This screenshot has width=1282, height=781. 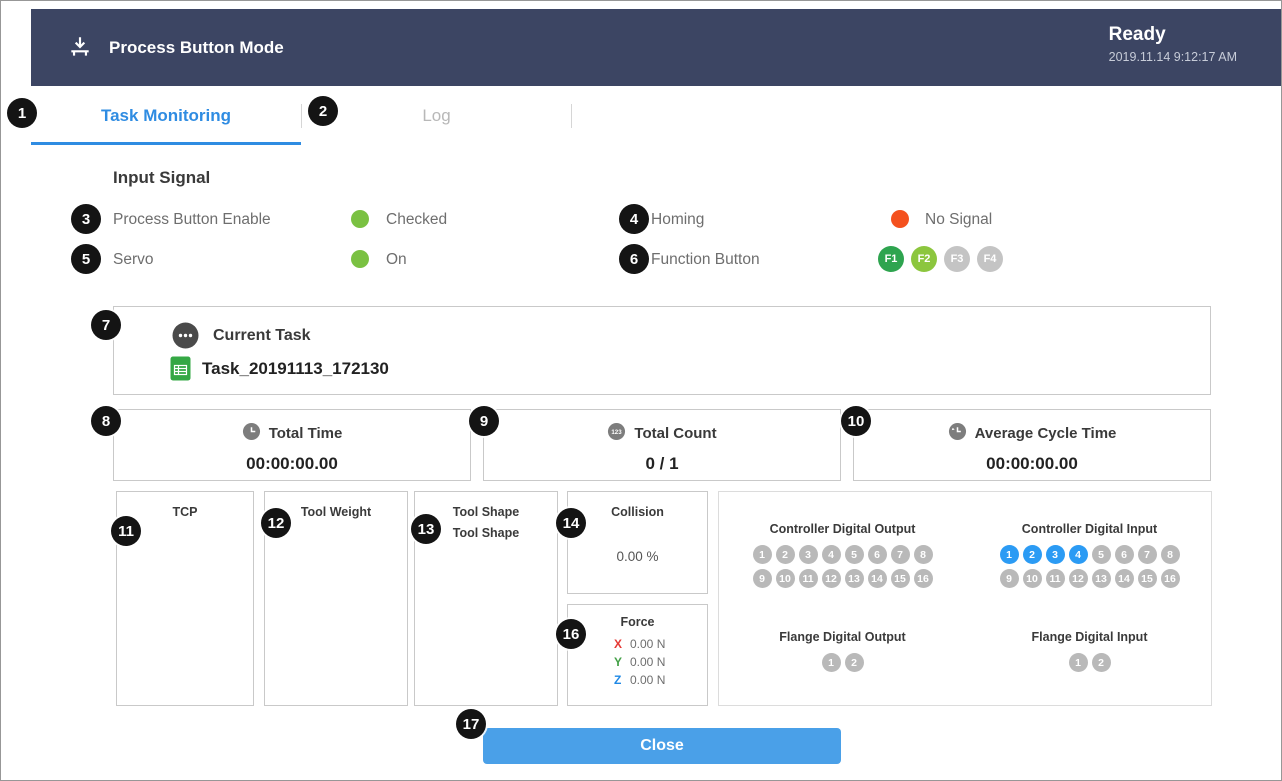 I want to click on callout-badge-8: 8, so click(x=106, y=421).